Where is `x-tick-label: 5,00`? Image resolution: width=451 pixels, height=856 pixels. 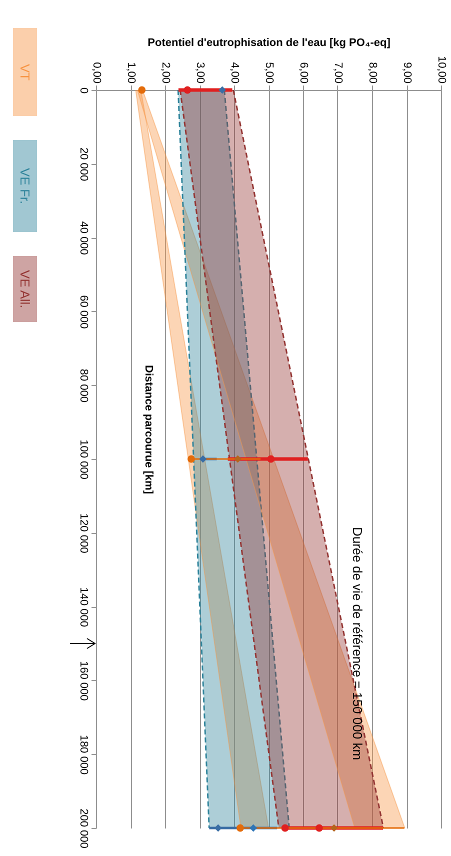
x-tick-label: 5,00 is located at coordinates (269, 73).